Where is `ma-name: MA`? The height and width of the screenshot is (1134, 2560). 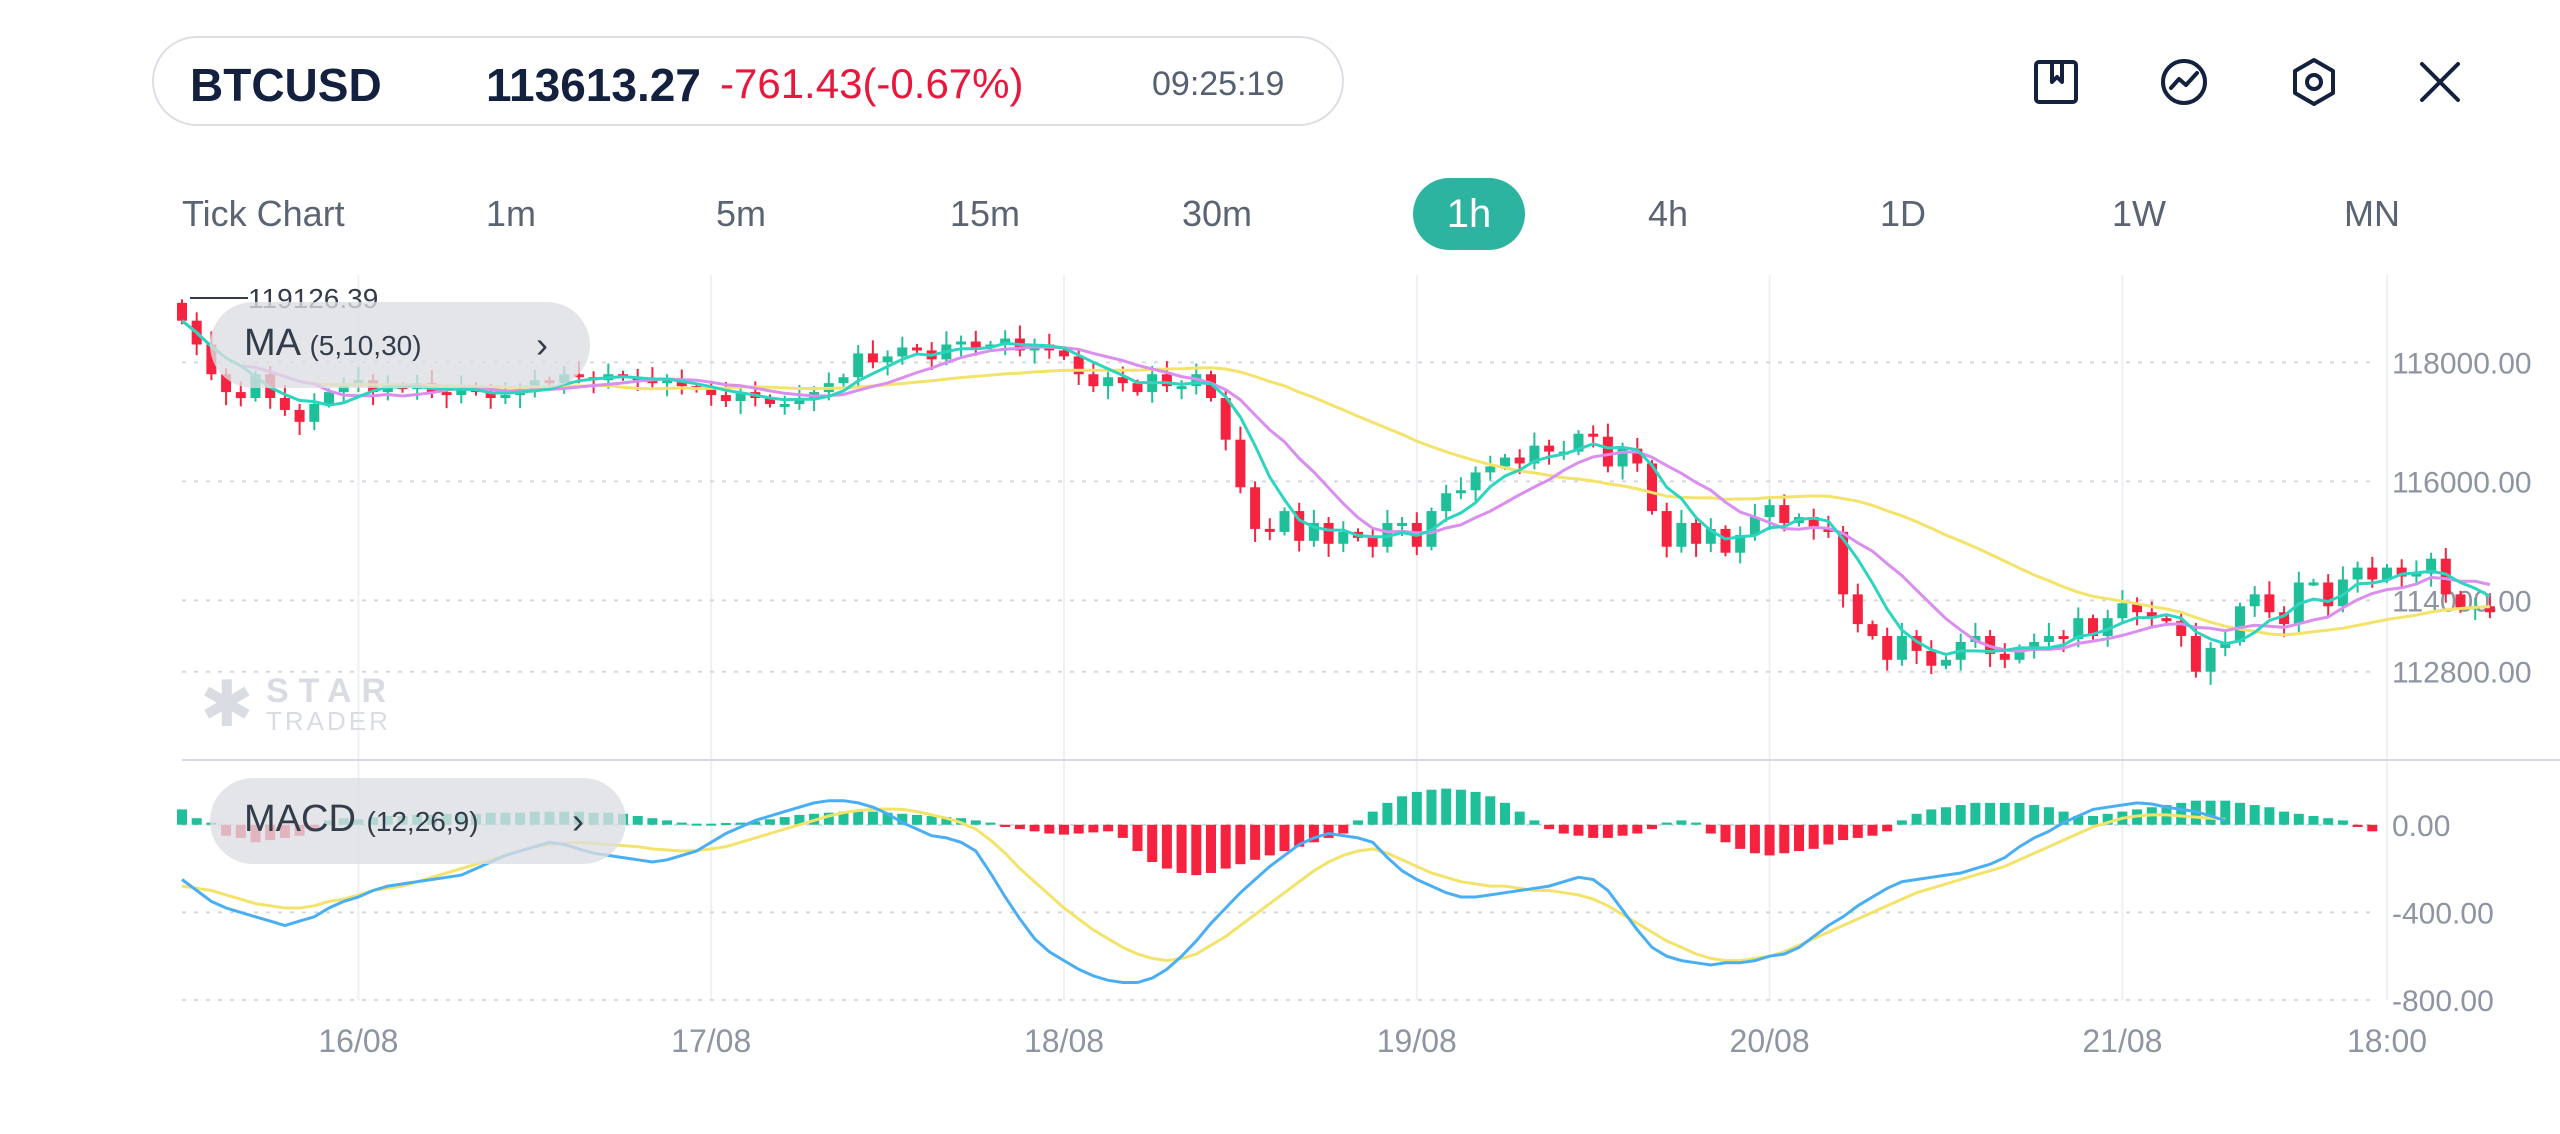 ma-name: MA is located at coordinates (271, 343).